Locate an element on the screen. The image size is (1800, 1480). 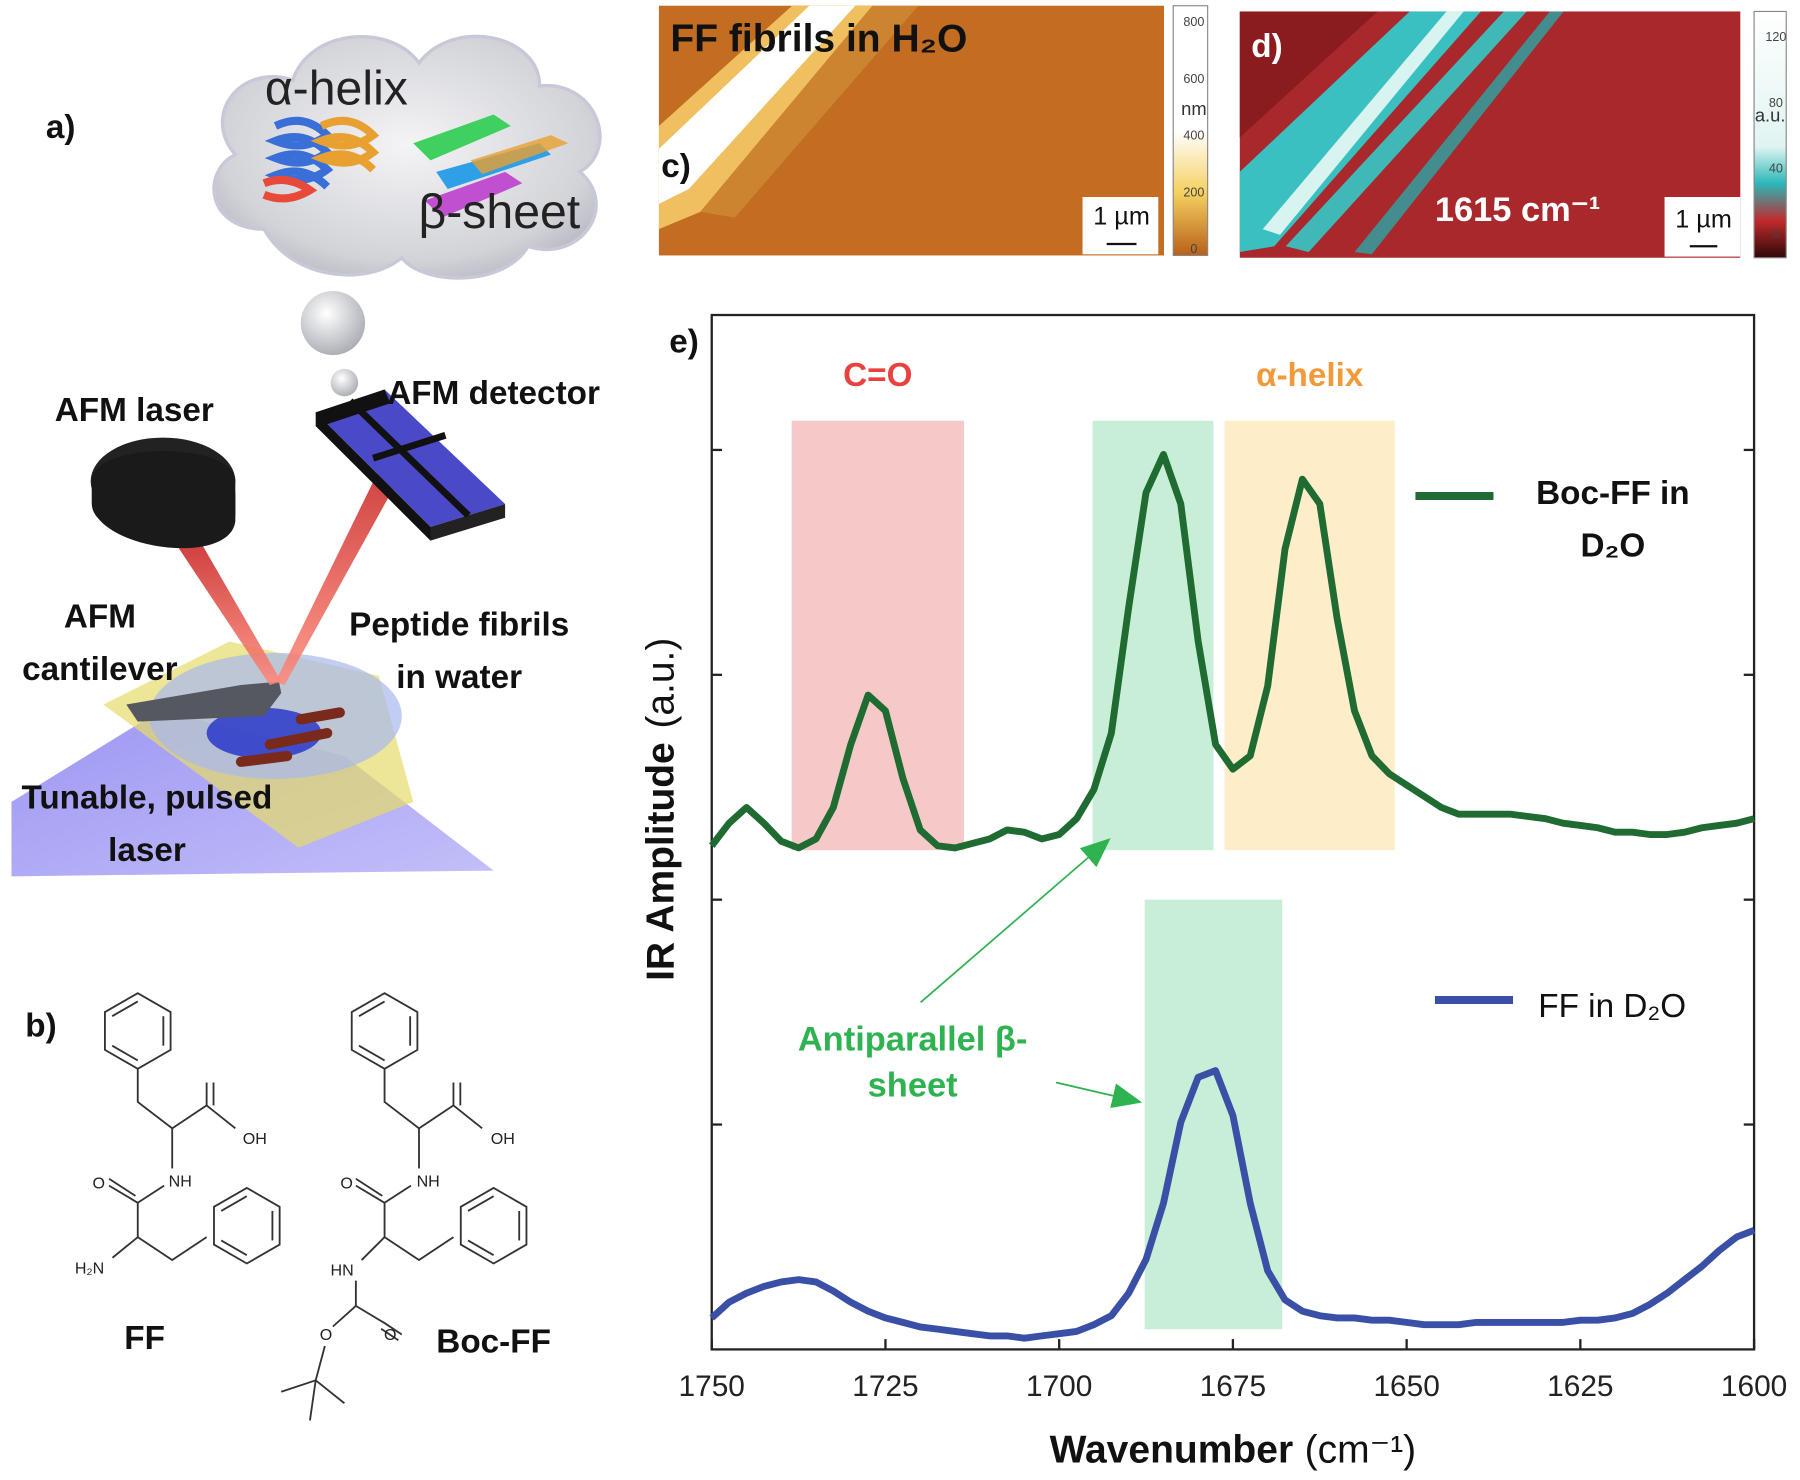
bubble is located at coordinates (344, 382).